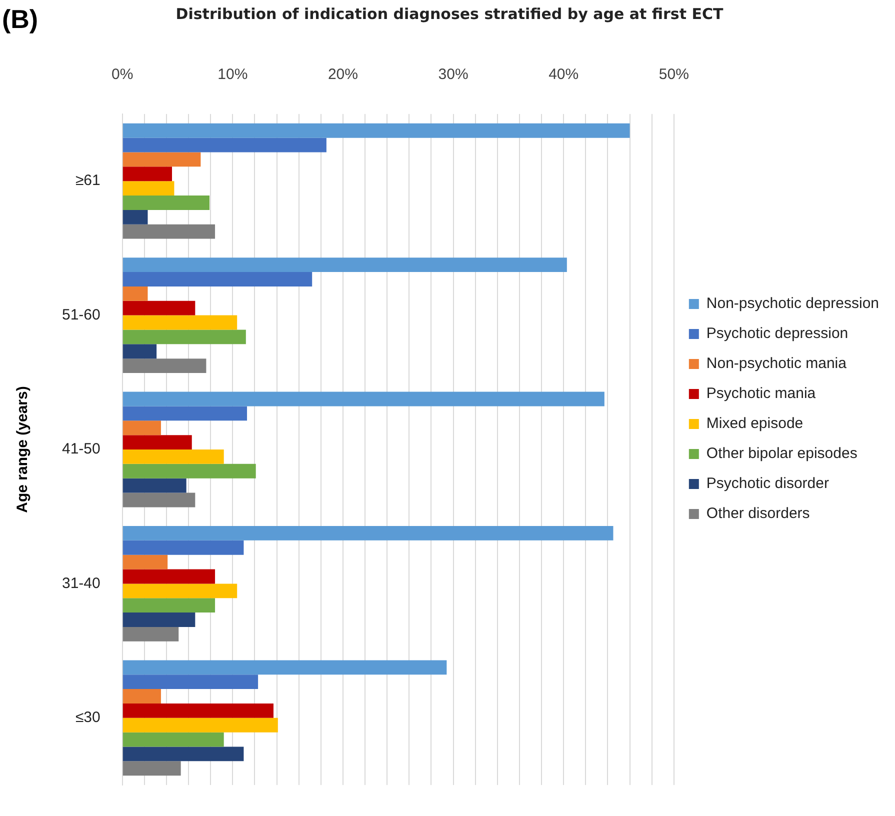 The width and height of the screenshot is (895, 816). What do you see at coordinates (673, 75) in the screenshot?
I see `x-tick-label: 50%` at bounding box center [673, 75].